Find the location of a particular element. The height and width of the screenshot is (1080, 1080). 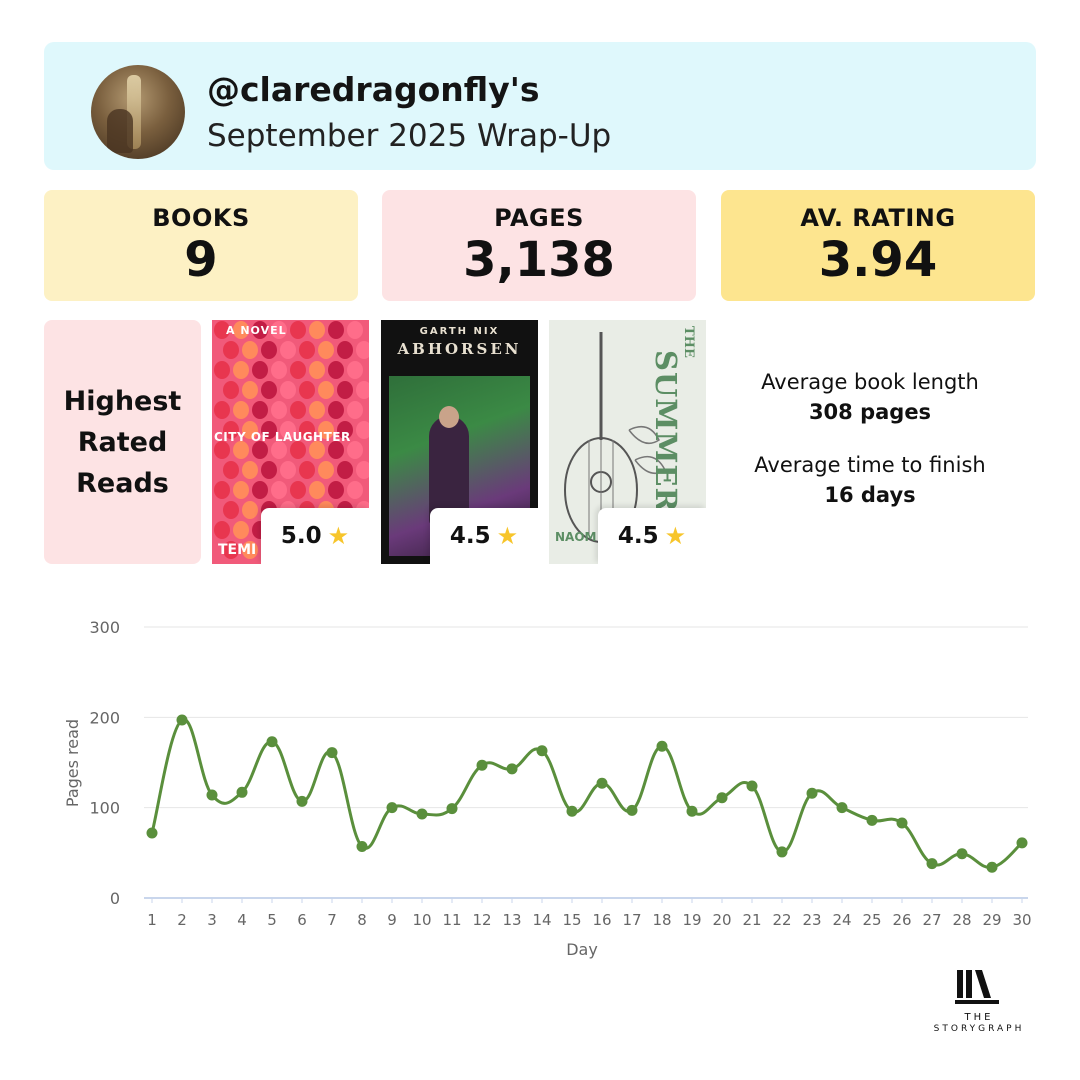

book-cover-city-of-laughter: A NOVEL CITY OF LAUGHTER TEMI 5.0 ★ is located at coordinates (290, 442).